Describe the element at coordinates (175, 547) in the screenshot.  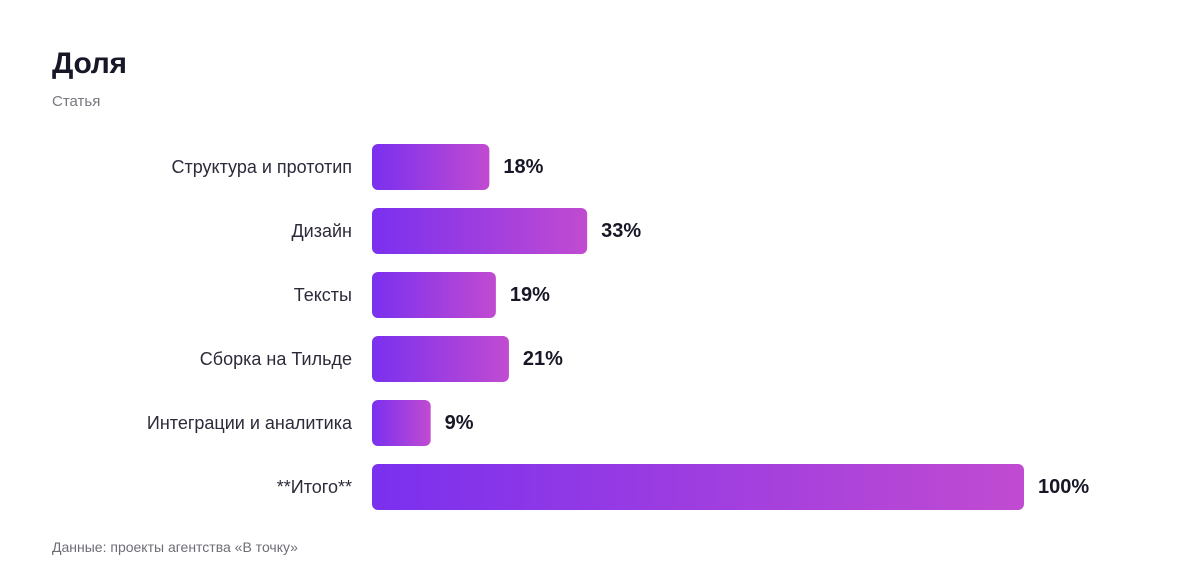
I see `data-source-note: Данные: проекты агентства «В точку»` at that location.